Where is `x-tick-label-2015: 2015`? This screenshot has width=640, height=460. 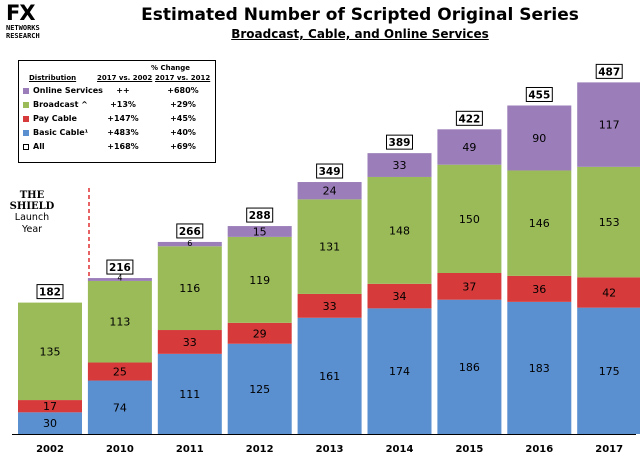
x-tick-label-2015: 2015 is located at coordinates (469, 449).